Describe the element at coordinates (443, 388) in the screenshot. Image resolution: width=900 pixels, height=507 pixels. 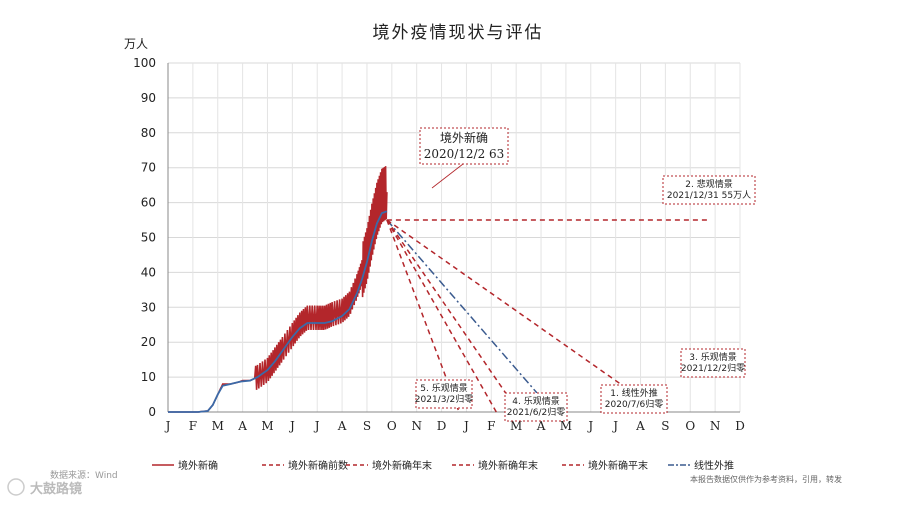
I see `annotation-line: 5. 乐观情景` at that location.